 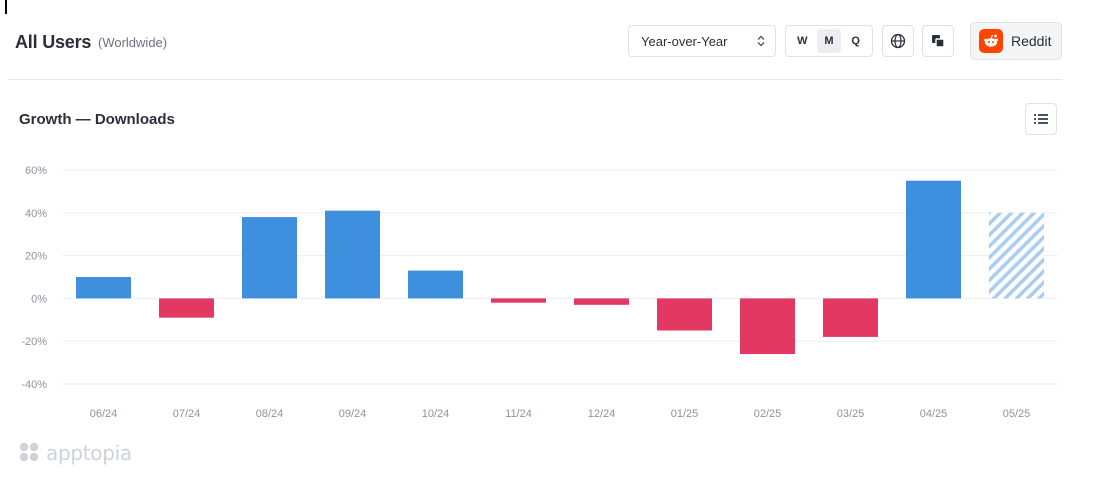 I want to click on y-tick-label: 40%, so click(x=36, y=214).